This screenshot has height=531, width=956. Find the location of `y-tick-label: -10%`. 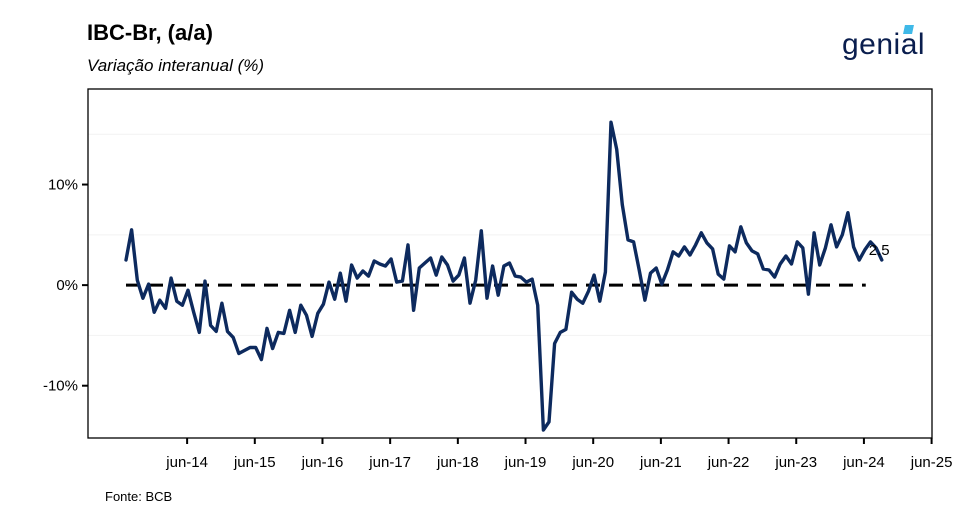

y-tick-label: -10% is located at coordinates (60, 386).